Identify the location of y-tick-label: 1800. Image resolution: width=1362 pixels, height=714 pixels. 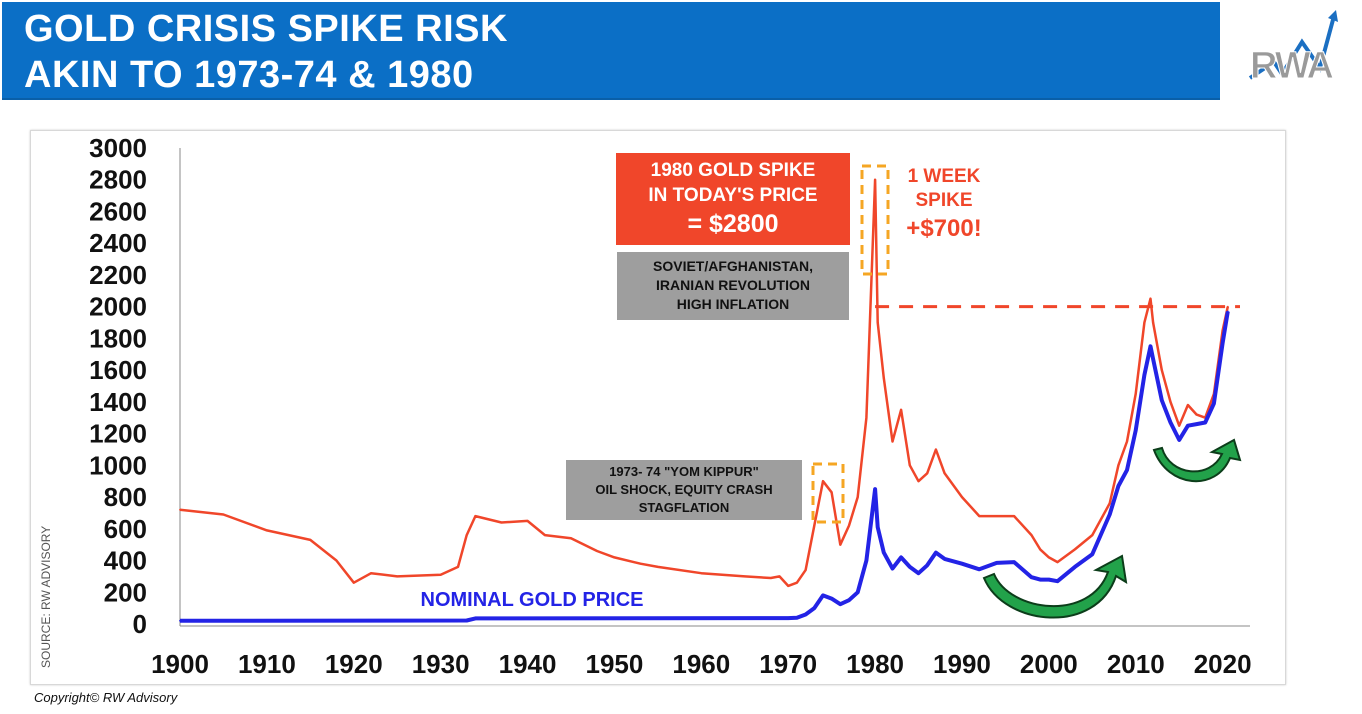
(118, 338).